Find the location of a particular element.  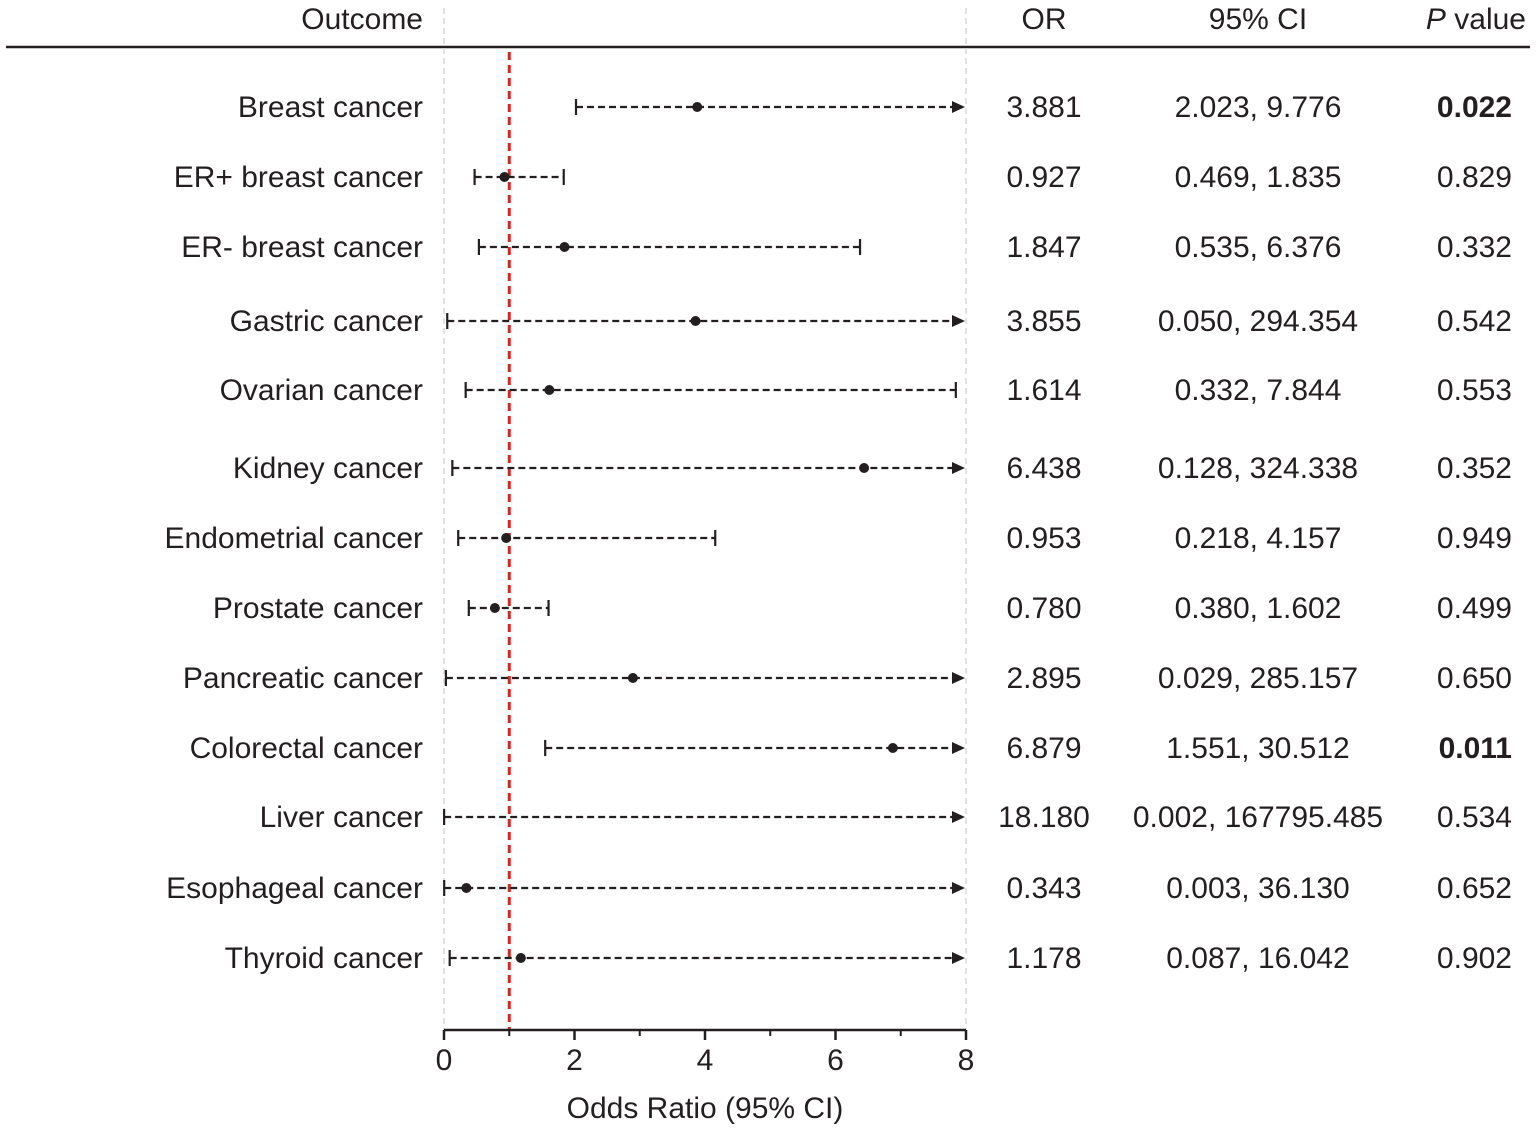

forest-row: Prostate cancer 0.780 0.380, 1.602 0.499 is located at coordinates (862, 608).